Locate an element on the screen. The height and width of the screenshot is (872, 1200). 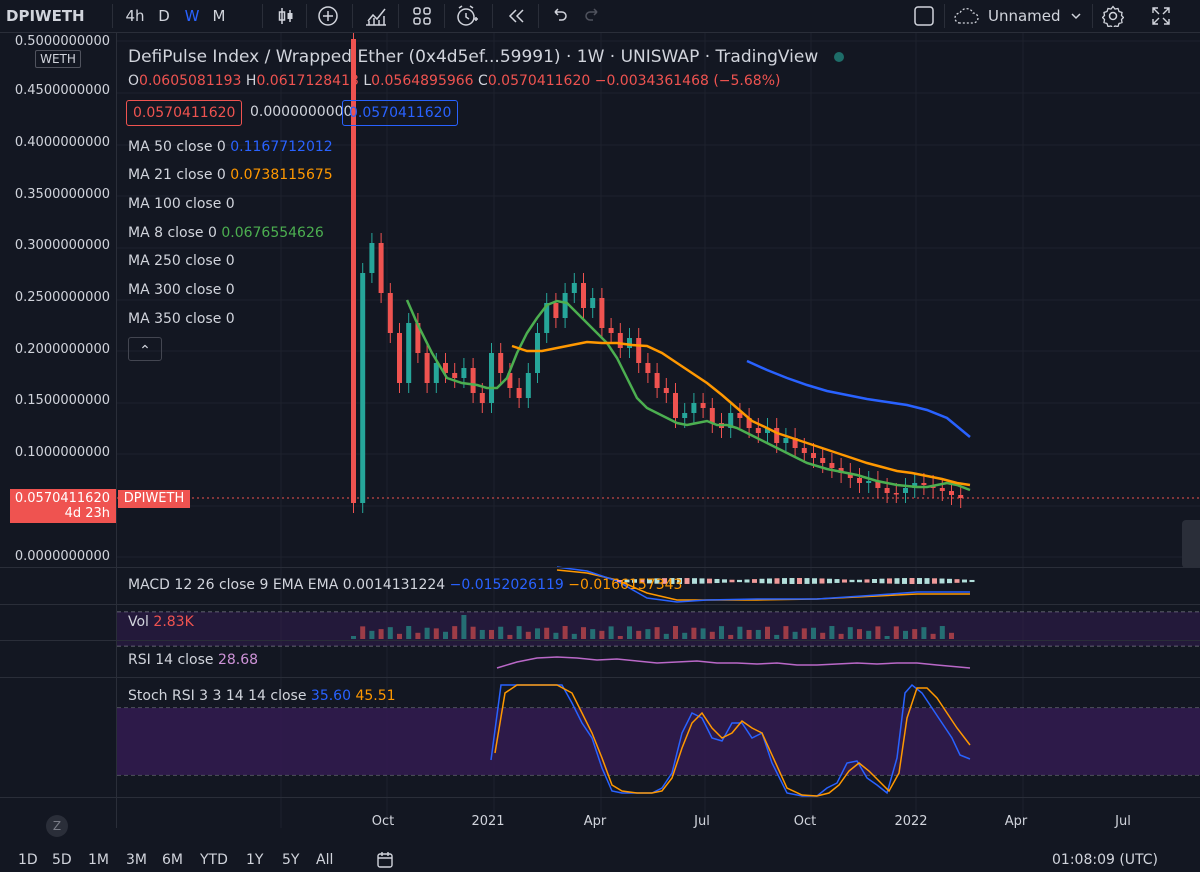
indicator-ma21: MA 21 close 0 0.0738115675 is located at coordinates (230, 175).